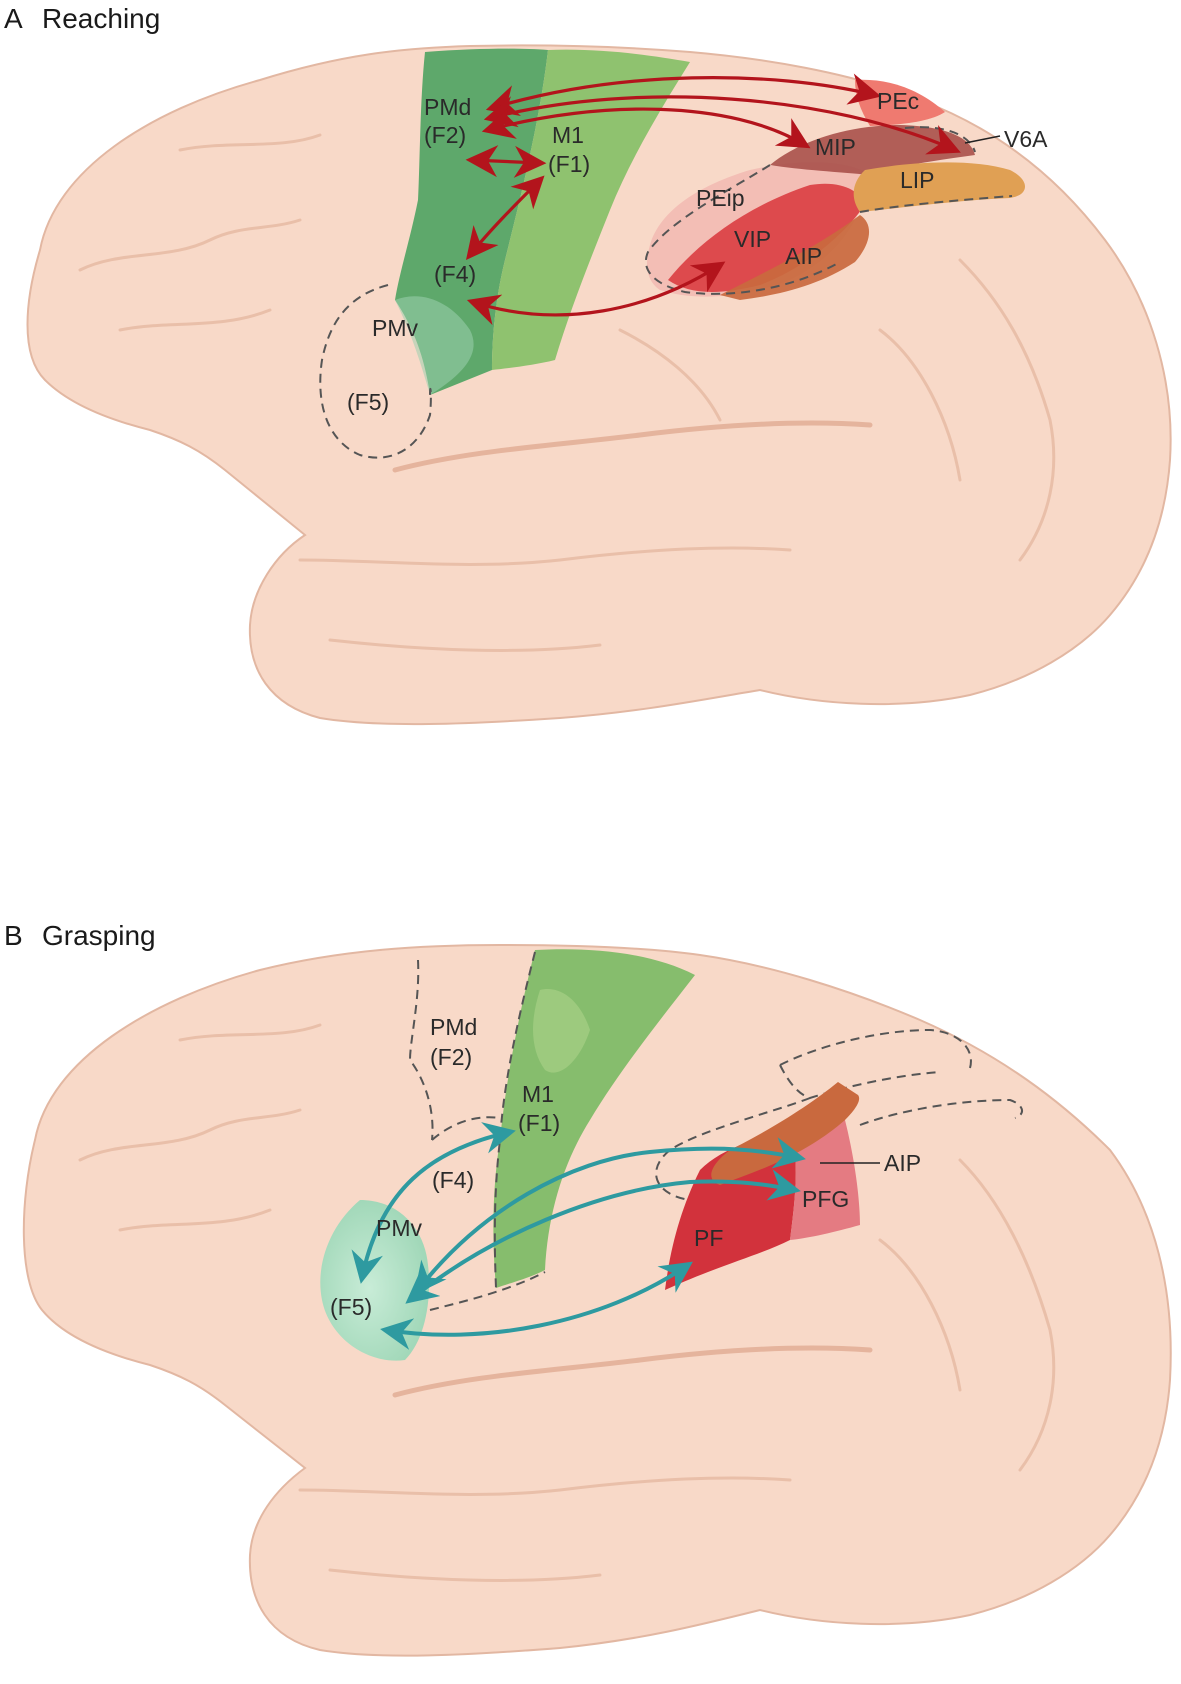 This screenshot has height=1684, width=1181. Describe the element at coordinates (835, 147) in the screenshot. I see `label-mip-a: MIP` at that location.